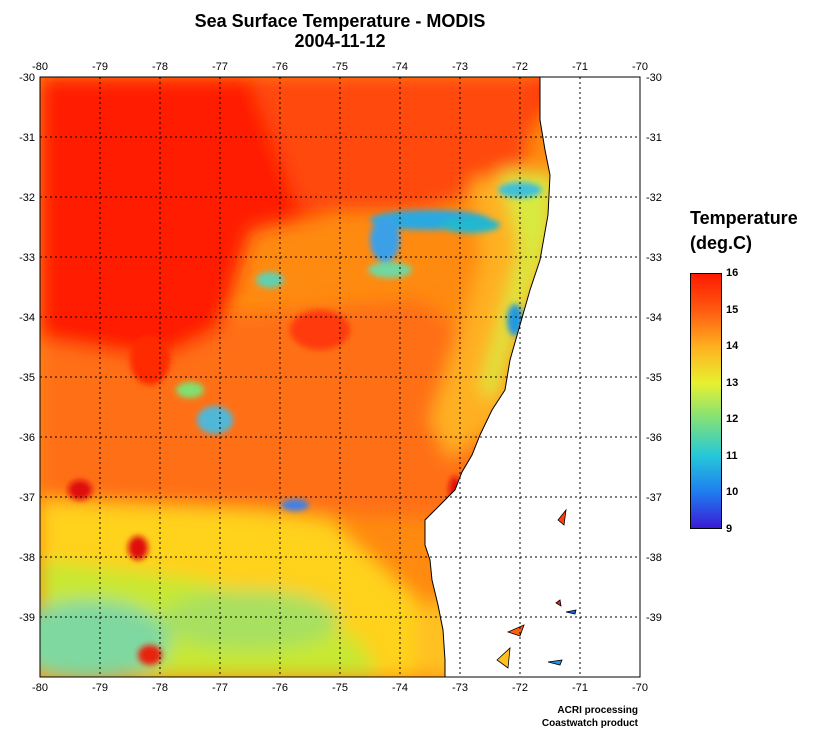 This screenshot has width=822, height=738. What do you see at coordinates (400, 67) in the screenshot?
I see `lon-tick-label-top: -74` at bounding box center [400, 67].